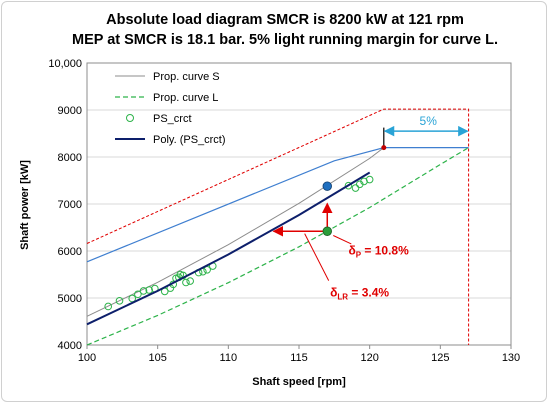 The image size is (550, 405). What do you see at coordinates (369, 358) in the screenshot?
I see `x-tick-label: 120` at bounding box center [369, 358].